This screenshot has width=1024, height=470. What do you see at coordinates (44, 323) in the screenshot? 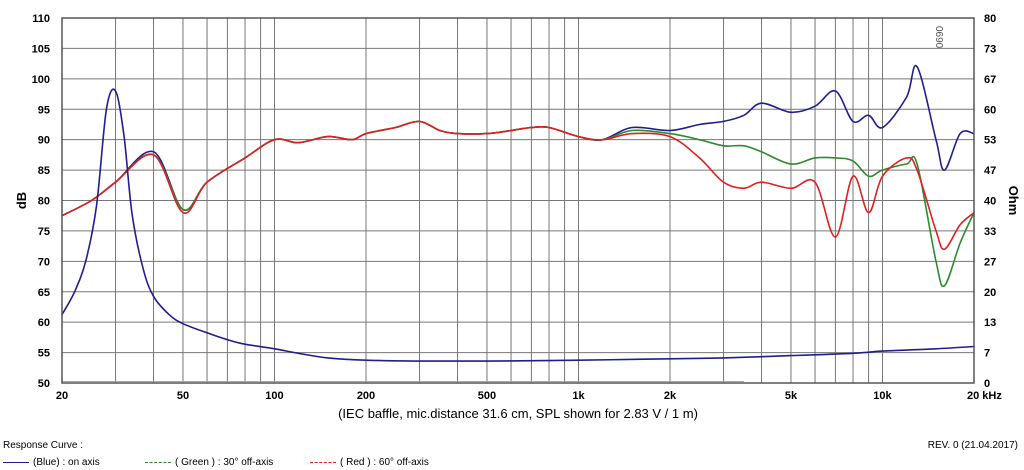
I see `y-tick-label: 60` at bounding box center [44, 323].